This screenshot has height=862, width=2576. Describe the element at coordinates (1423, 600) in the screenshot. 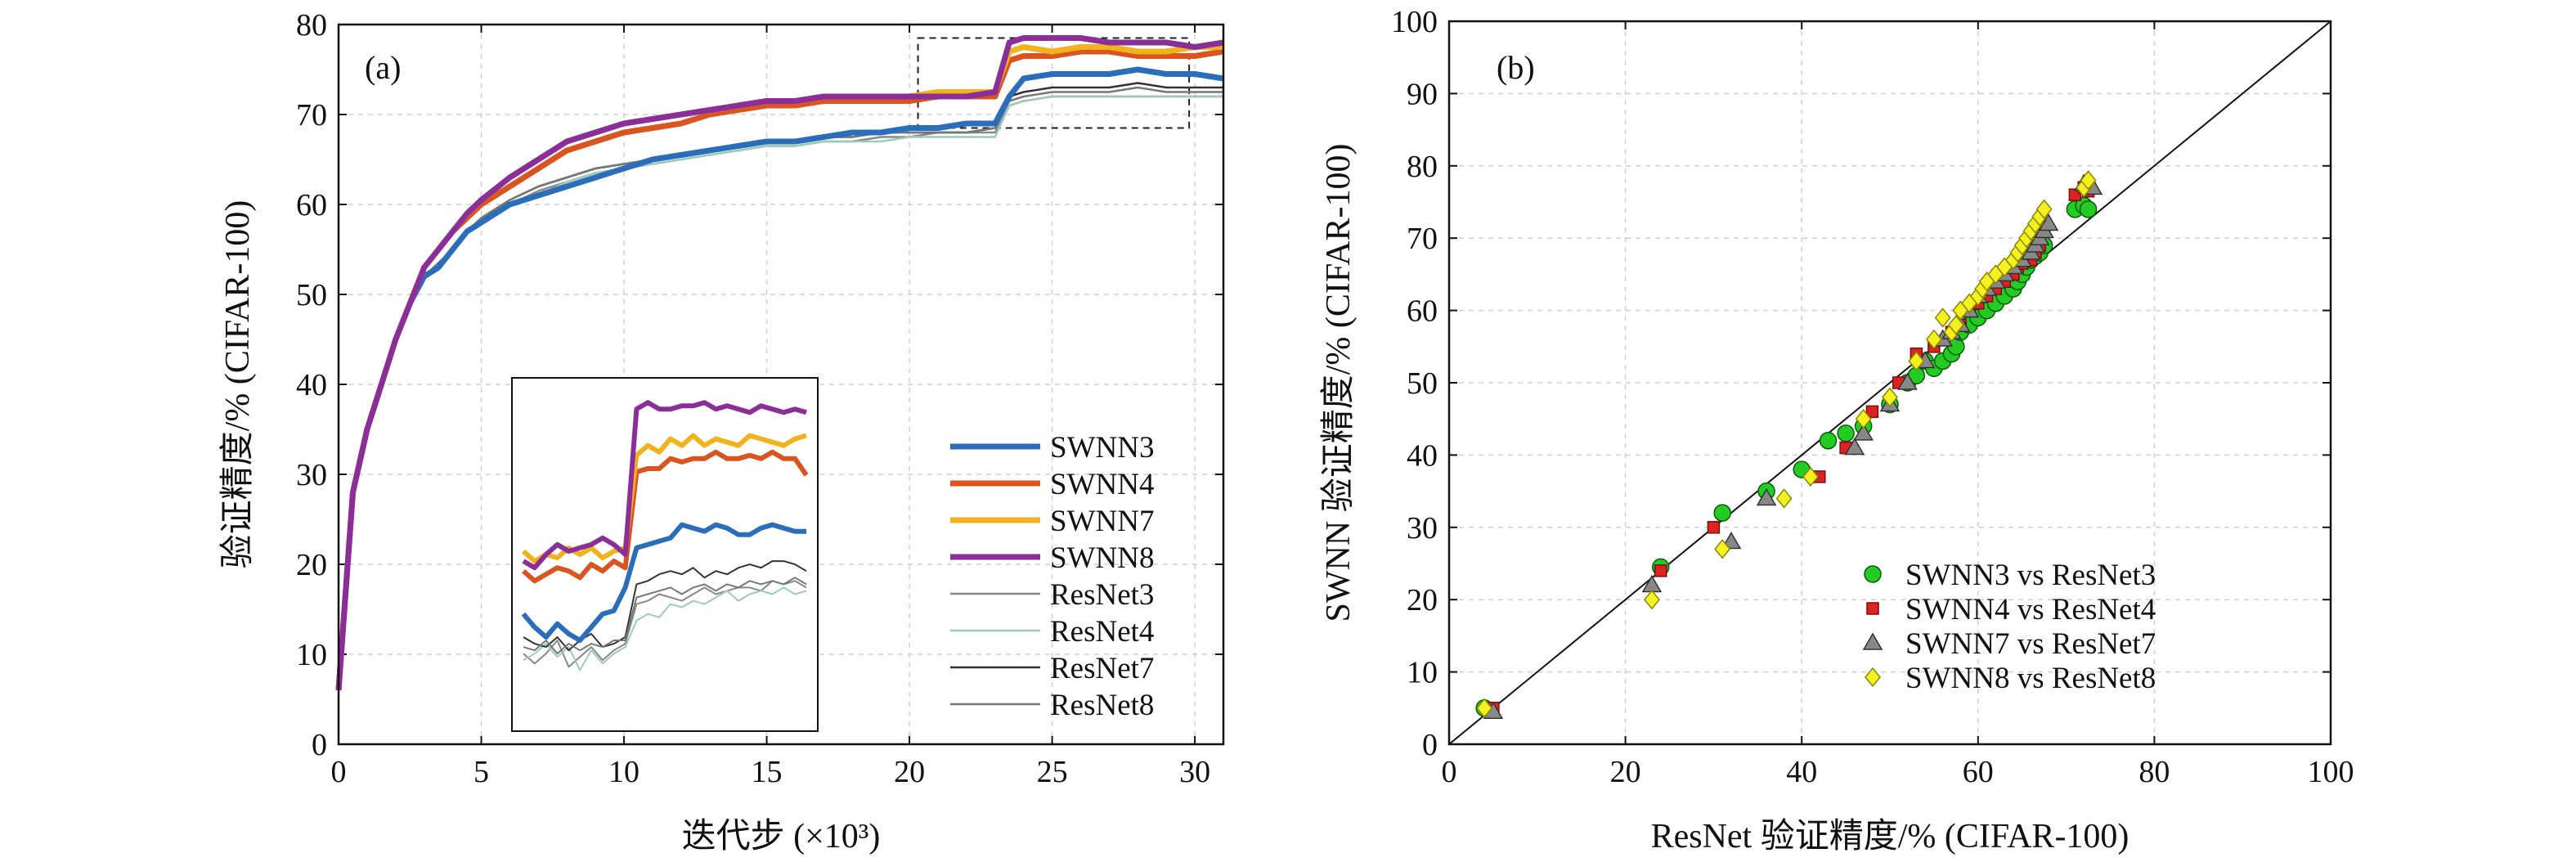

I see `b-y-tick-label: 20` at that location.